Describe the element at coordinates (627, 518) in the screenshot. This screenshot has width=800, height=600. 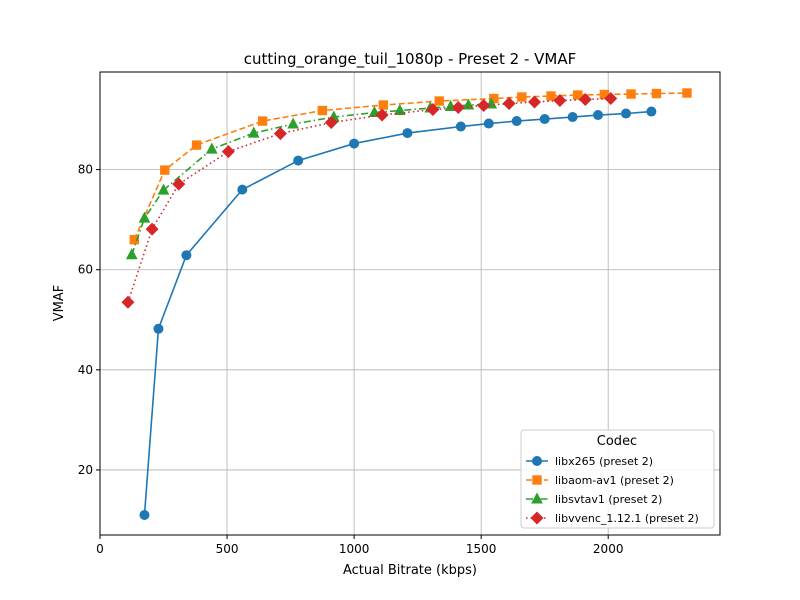
I see `legend-label: libvvenc_1.12.1 (preset 2)` at that location.